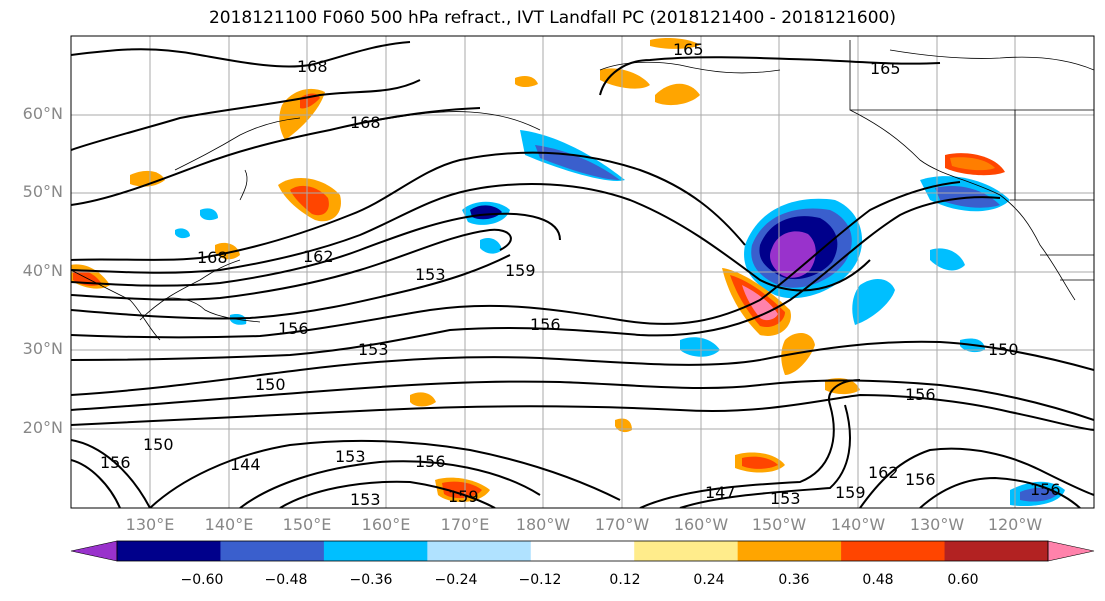 The image size is (1105, 601). Describe the element at coordinates (307, 524) in the screenshot. I see `lon-label: 150°E` at that location.